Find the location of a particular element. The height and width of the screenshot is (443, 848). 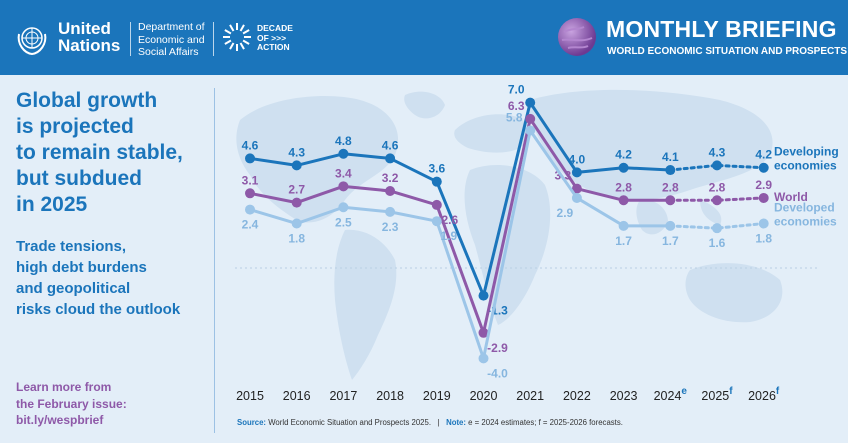

developed-series-name: Developed is located at coordinates (804, 208).